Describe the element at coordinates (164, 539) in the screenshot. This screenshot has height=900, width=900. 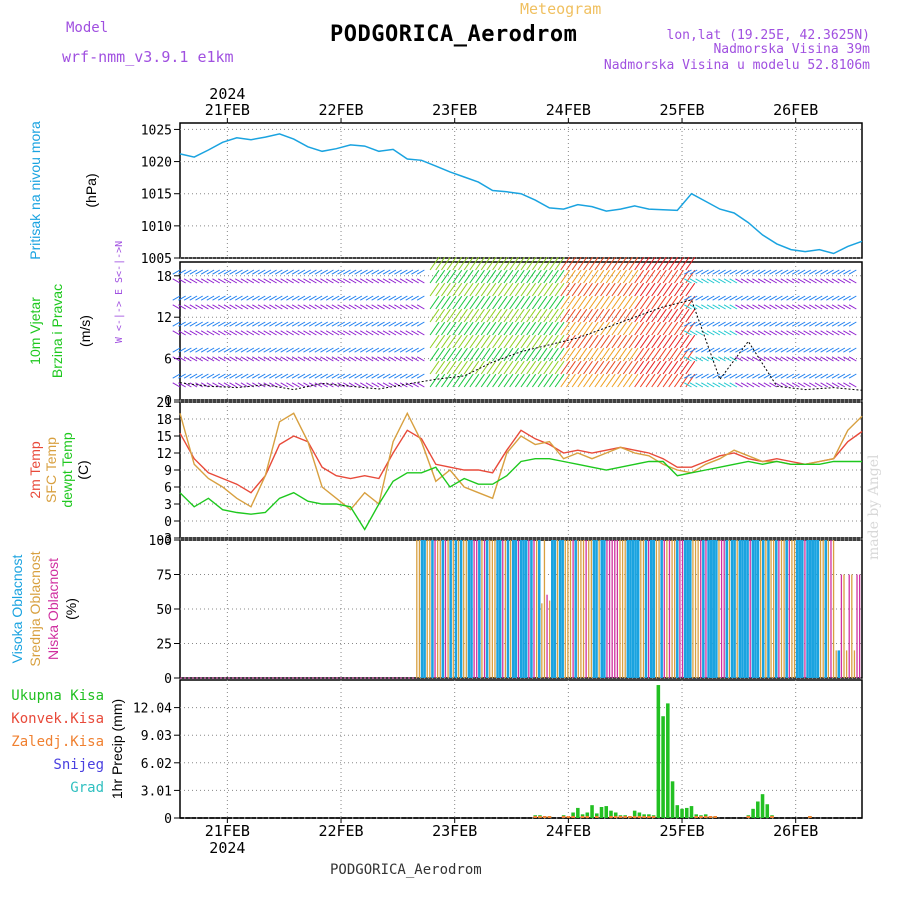
I see `temperature-ytick-label-0: -3` at that location.